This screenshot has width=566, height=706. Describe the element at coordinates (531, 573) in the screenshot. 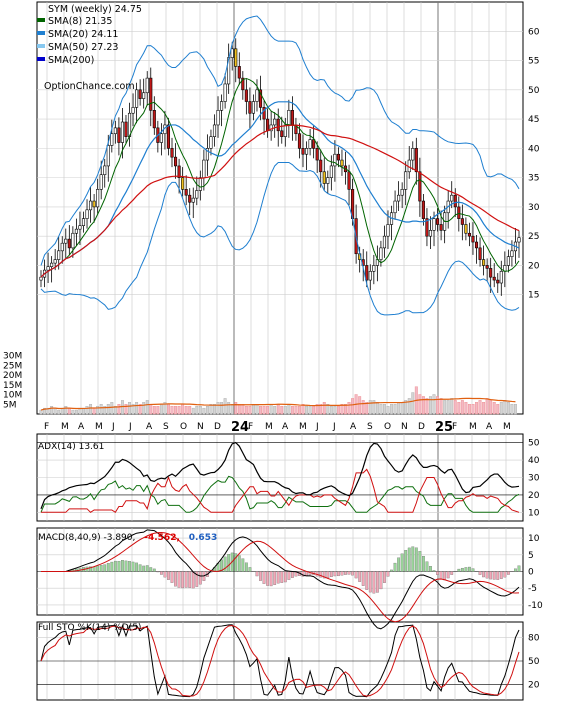

I see `macd-tick-label: 0` at that location.